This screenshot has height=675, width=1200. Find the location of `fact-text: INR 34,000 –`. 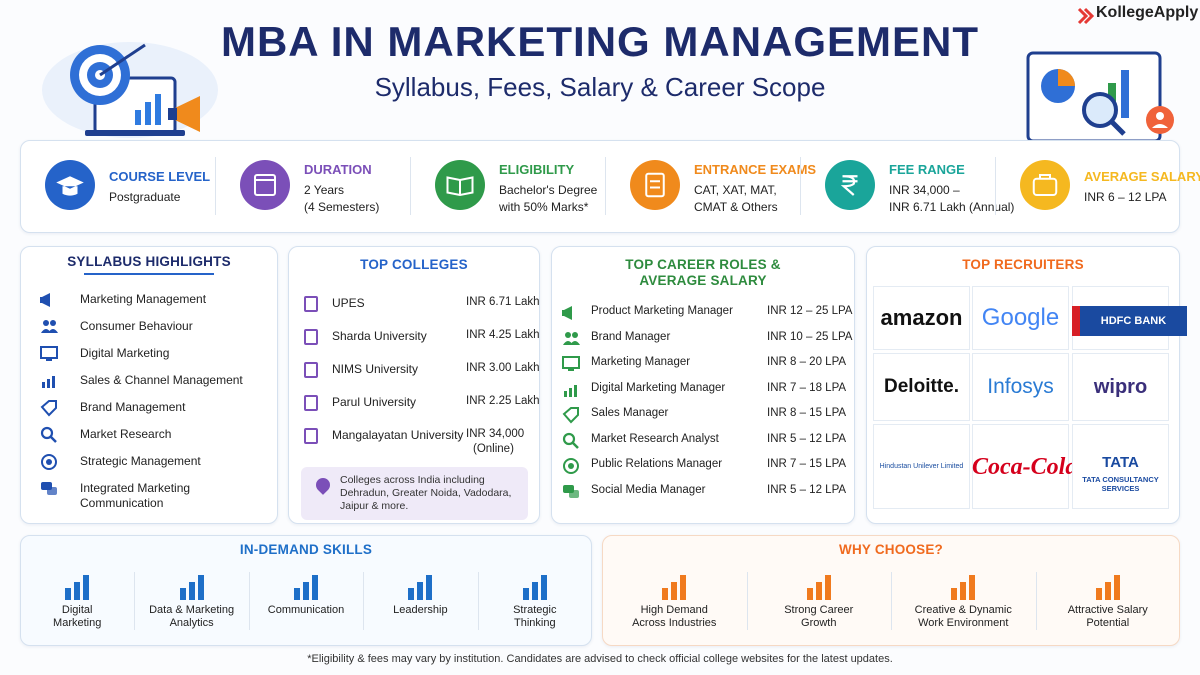

fact-text: INR 34,000 – is located at coordinates (924, 190).